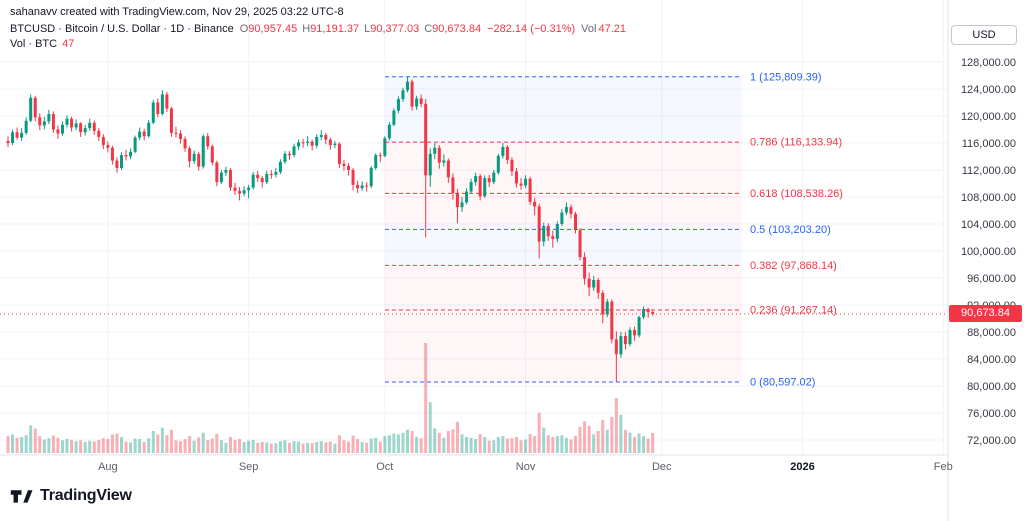  What do you see at coordinates (367, 29) in the screenshot?
I see `ohlc-l-label: L` at bounding box center [367, 29].